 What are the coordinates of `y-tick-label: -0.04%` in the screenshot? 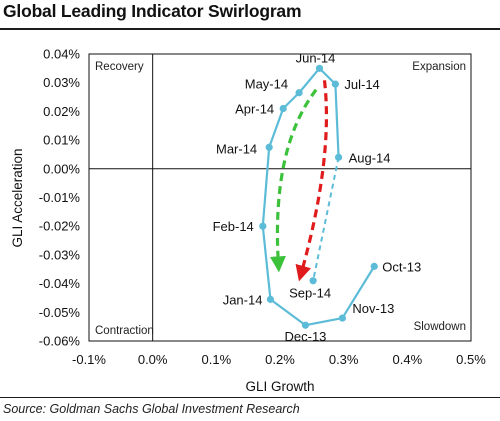 It's located at (60, 283).